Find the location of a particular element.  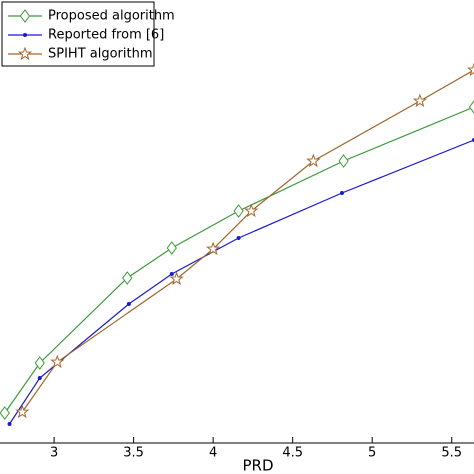

x-axis-label: PRD is located at coordinates (257, 465).